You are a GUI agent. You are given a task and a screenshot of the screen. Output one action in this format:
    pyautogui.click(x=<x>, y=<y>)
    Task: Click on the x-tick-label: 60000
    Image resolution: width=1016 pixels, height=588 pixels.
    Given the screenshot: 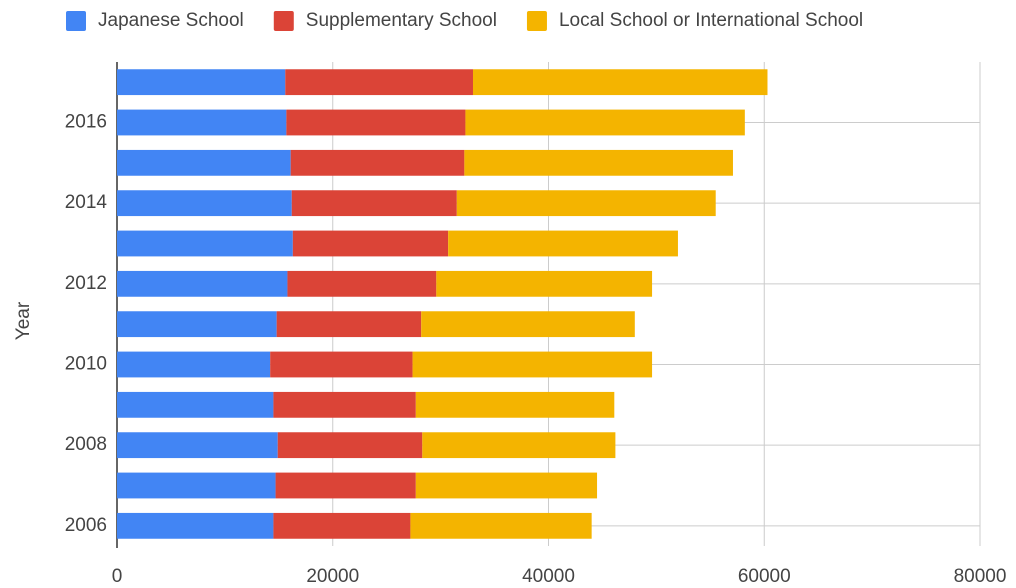 What is the action you would take?
    pyautogui.click(x=764, y=576)
    